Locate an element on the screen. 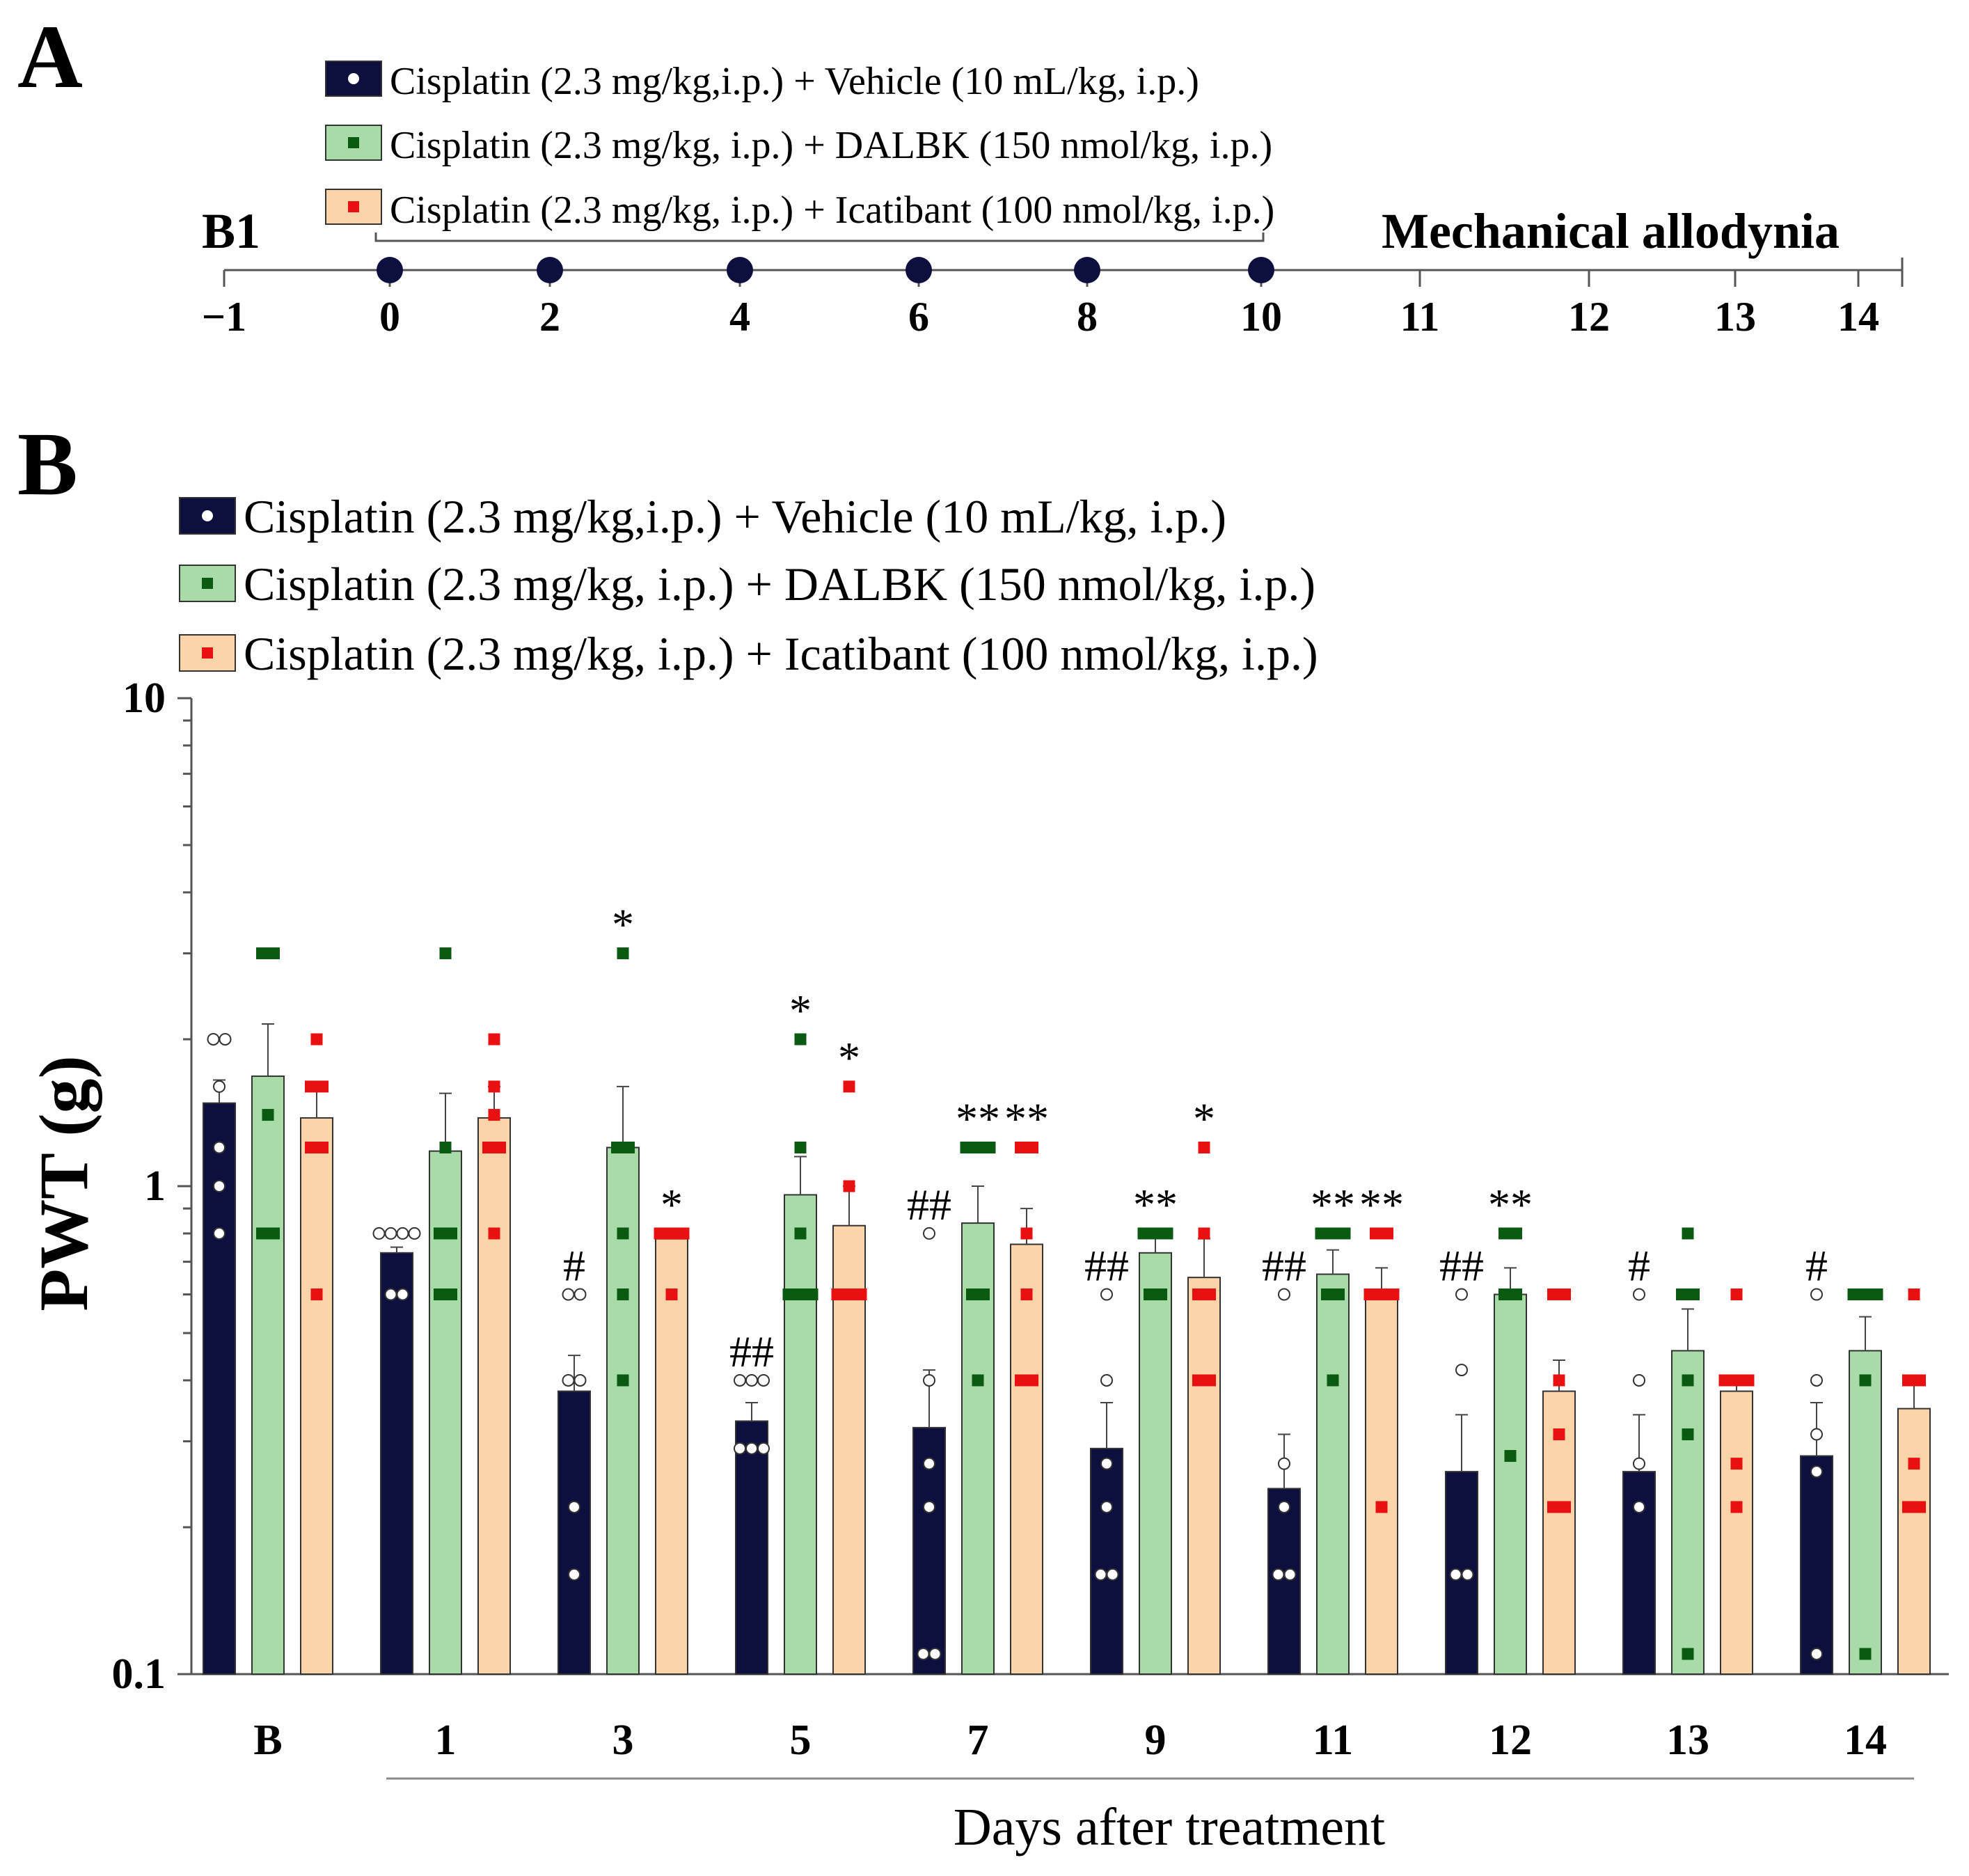 Image resolution: width=1969 pixels, height=1876 pixels. y-tick-label: 1 is located at coordinates (155, 1186).